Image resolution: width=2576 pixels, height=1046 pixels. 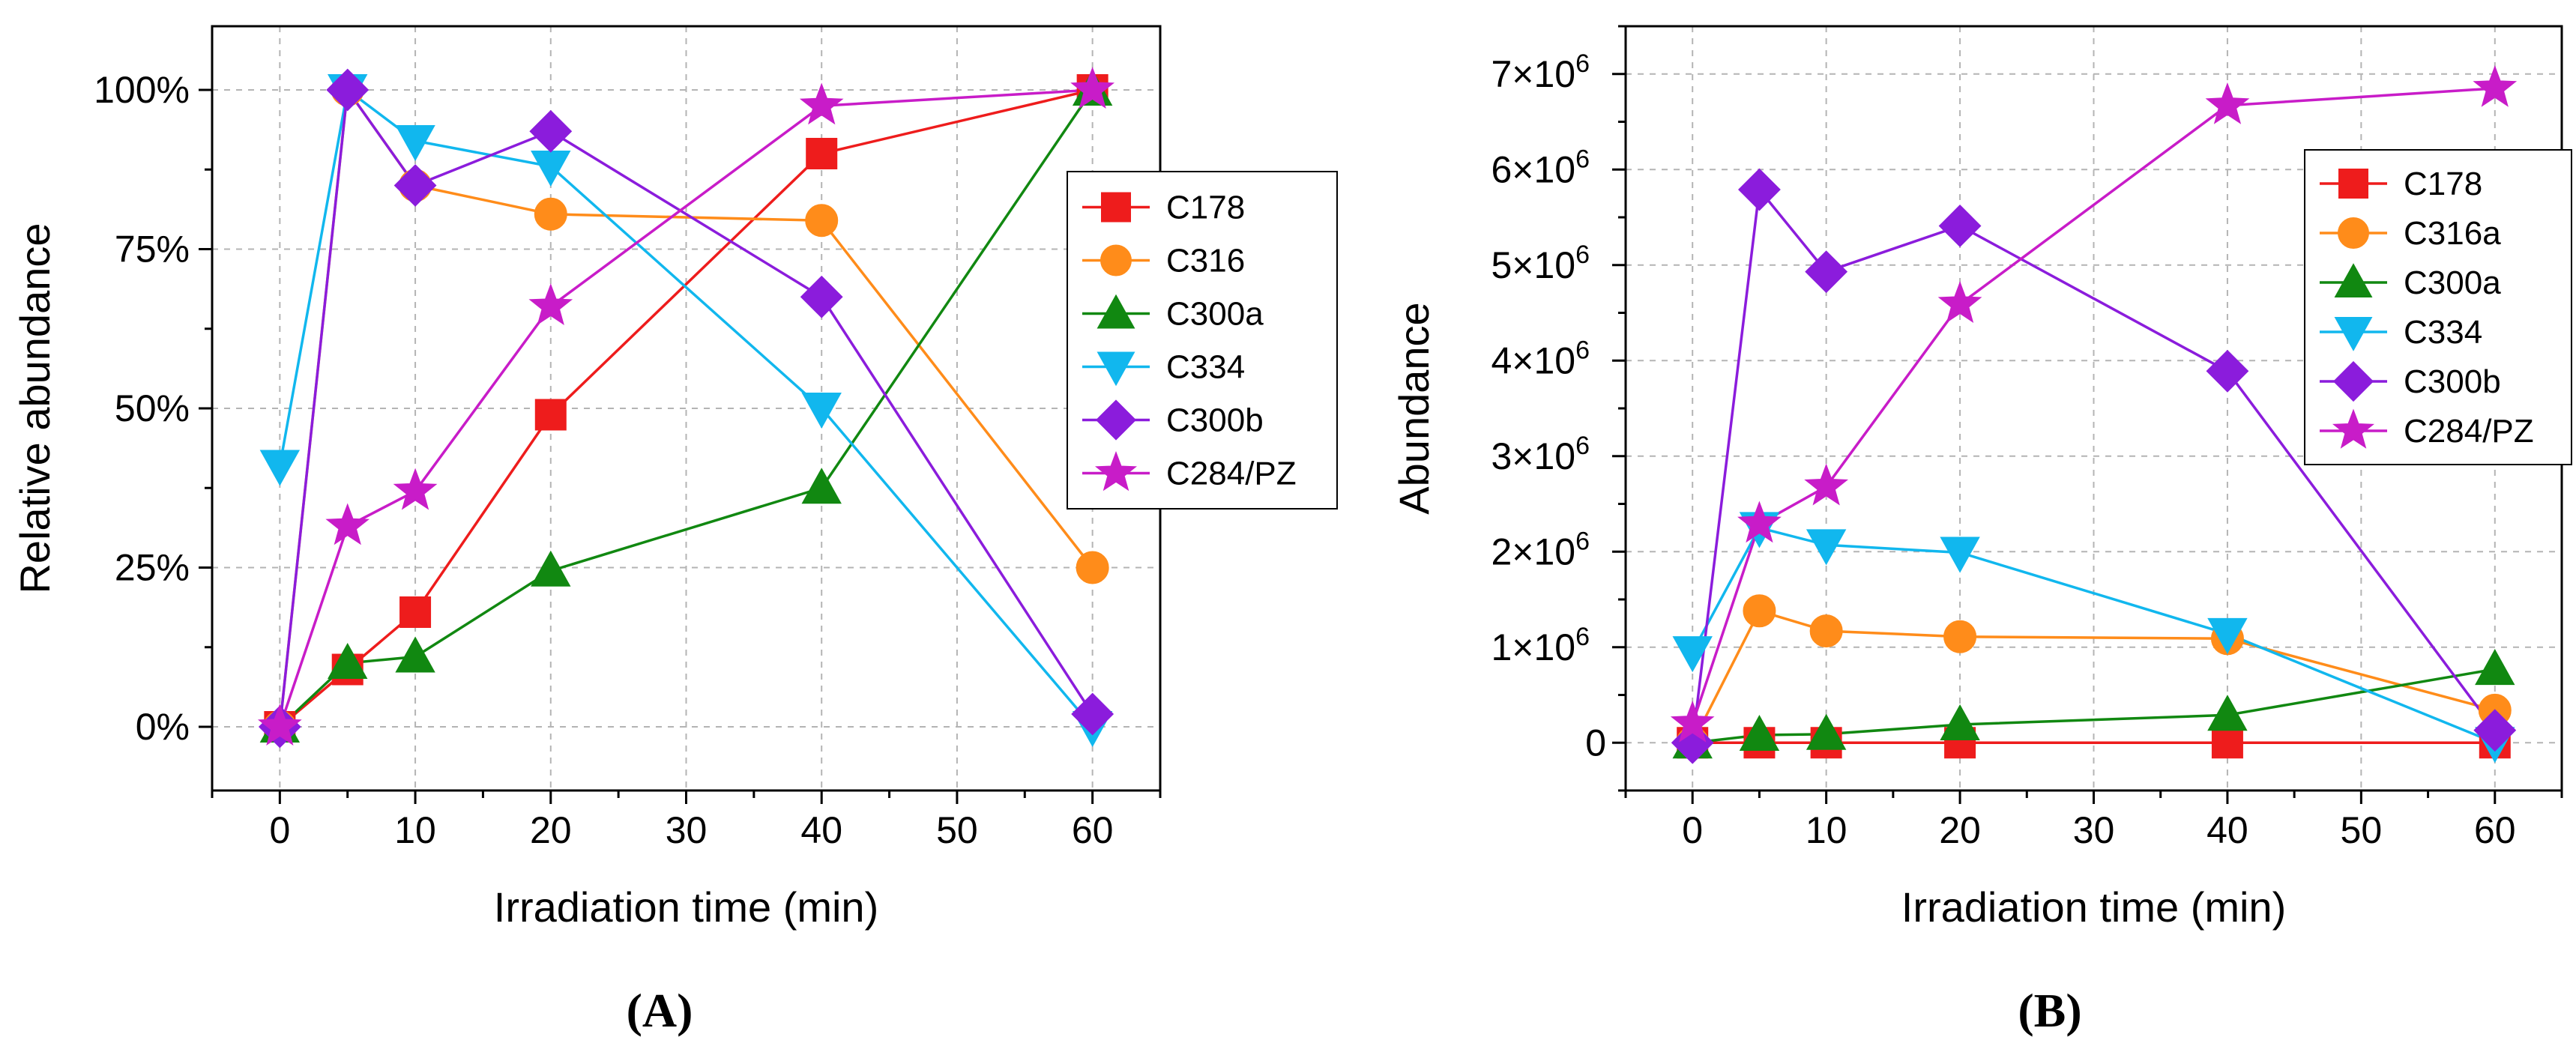 What do you see at coordinates (153, 568) in the screenshot?
I see `y-tick-label: 25%` at bounding box center [153, 568].